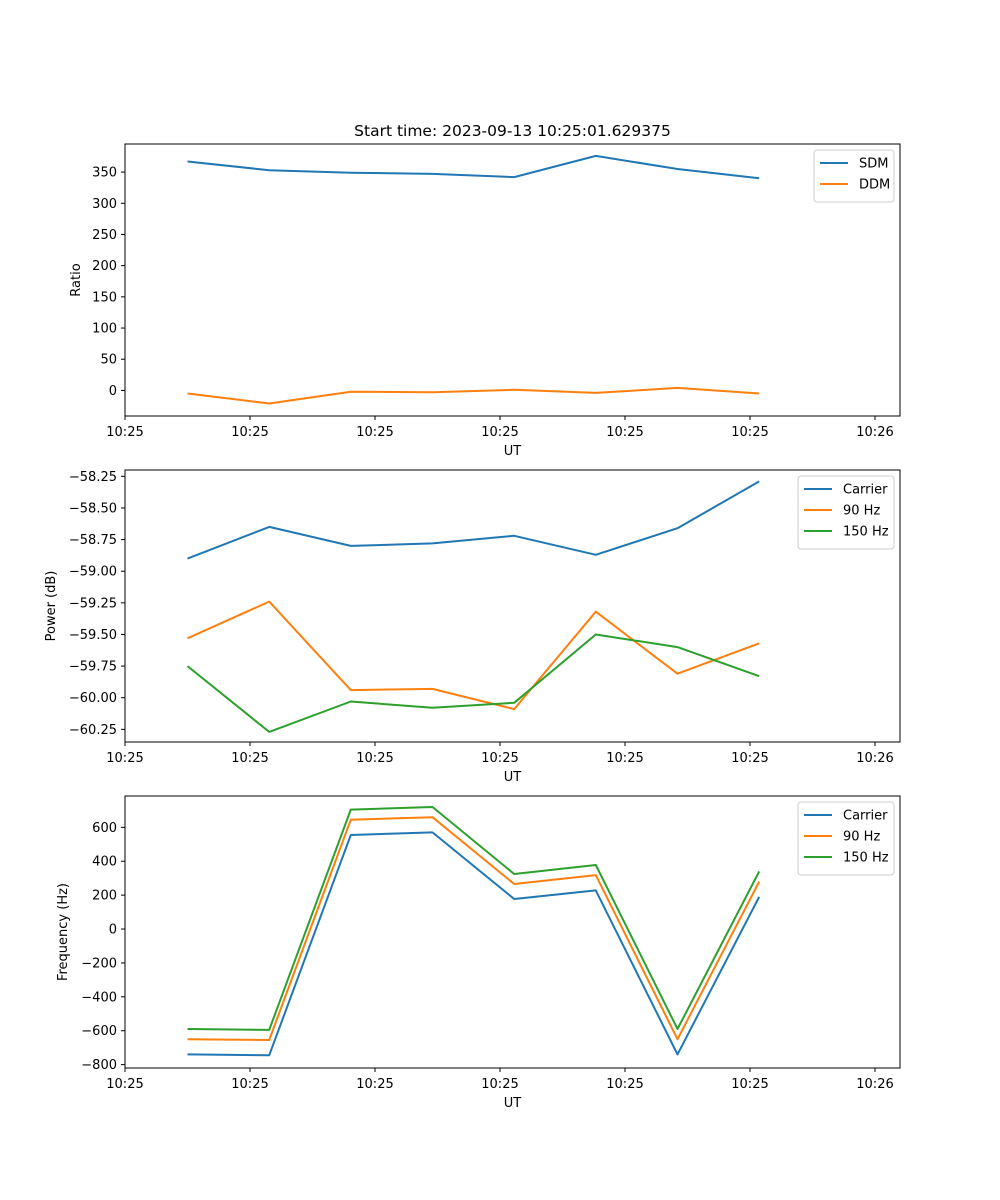 Image resolution: width=1000 pixels, height=1200 pixels. Describe the element at coordinates (93, 603) in the screenshot. I see `y-tick-label: −59.25` at that location.